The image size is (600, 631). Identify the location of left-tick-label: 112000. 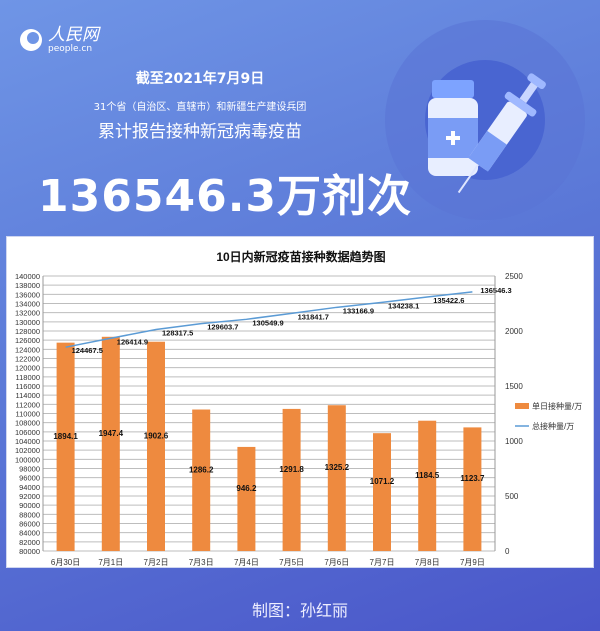
(28, 404).